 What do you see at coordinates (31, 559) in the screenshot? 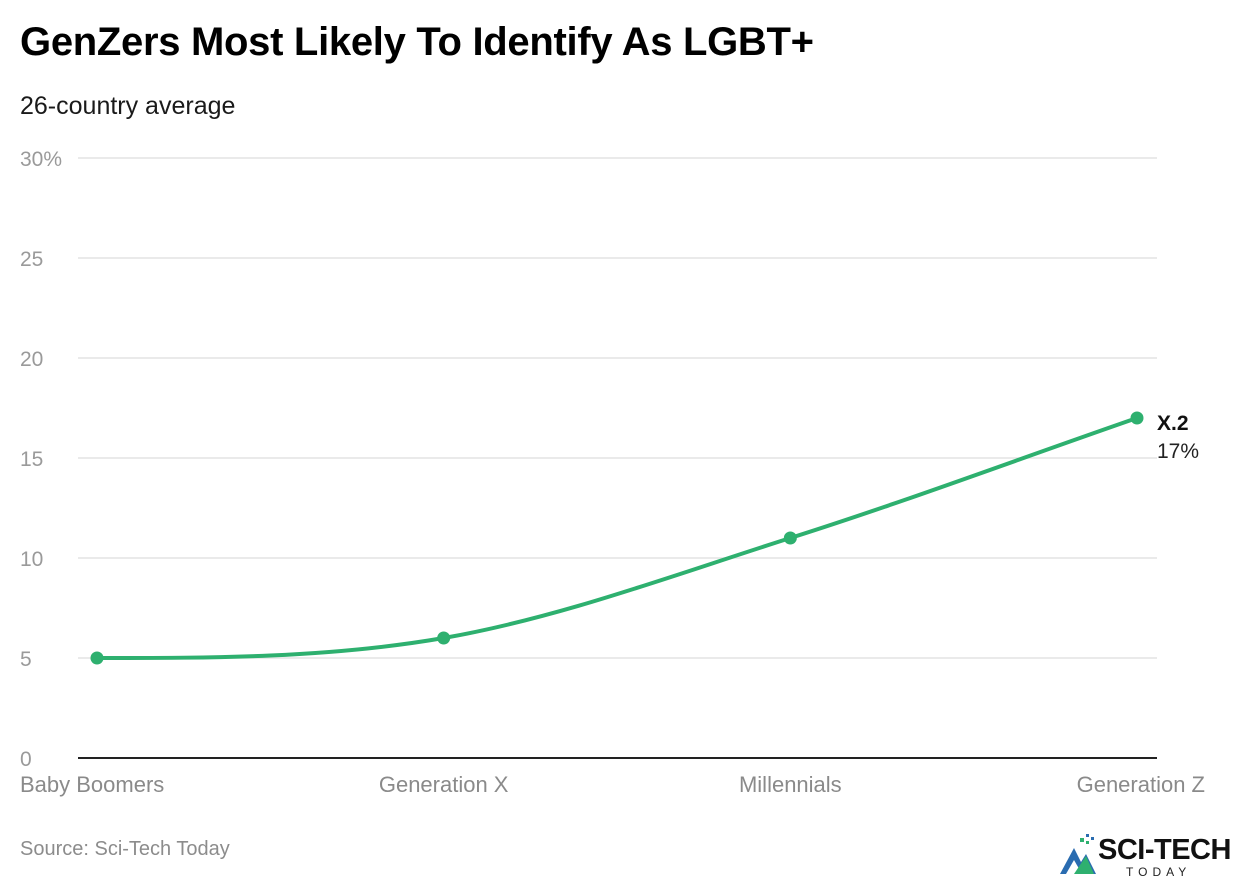
I see `y-tick-label: 10` at bounding box center [31, 559].